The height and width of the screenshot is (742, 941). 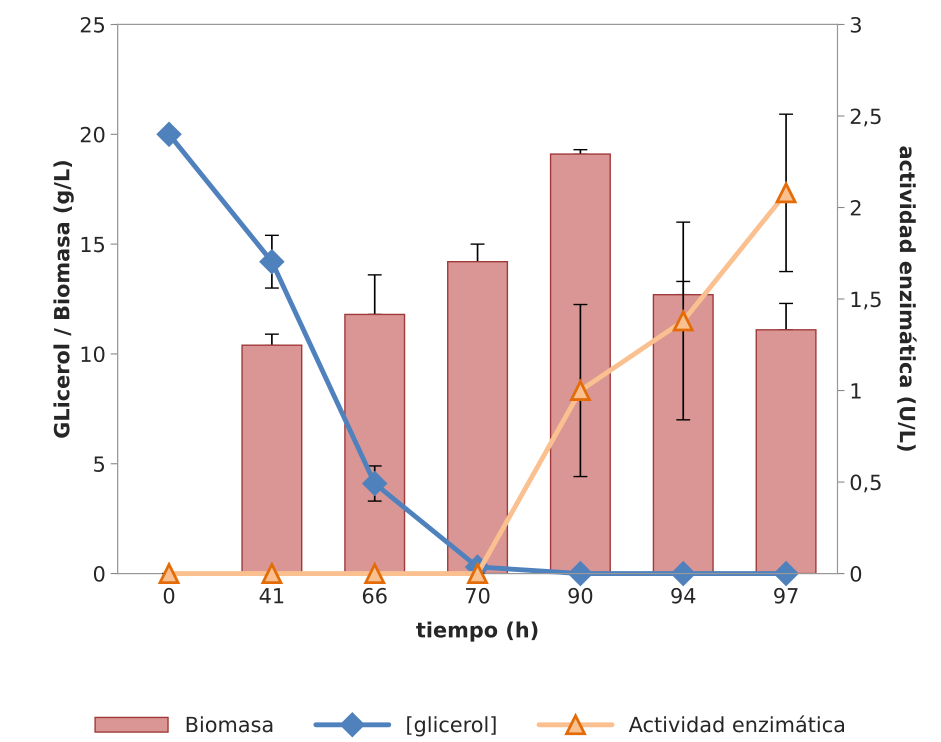 What do you see at coordinates (866, 301) in the screenshot?
I see `y2-tick-label: 1,5` at bounding box center [866, 301].